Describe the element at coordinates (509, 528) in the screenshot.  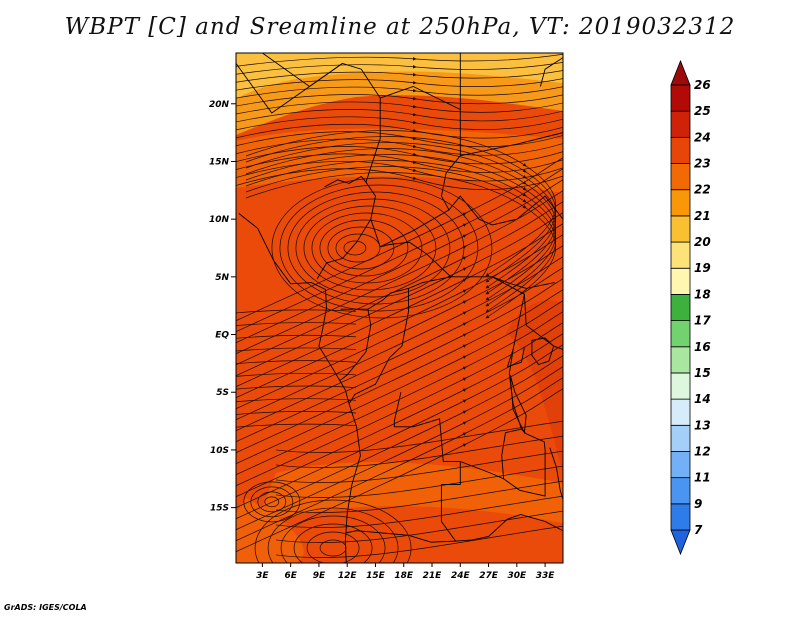
I see `border-zambia-south` at that location.